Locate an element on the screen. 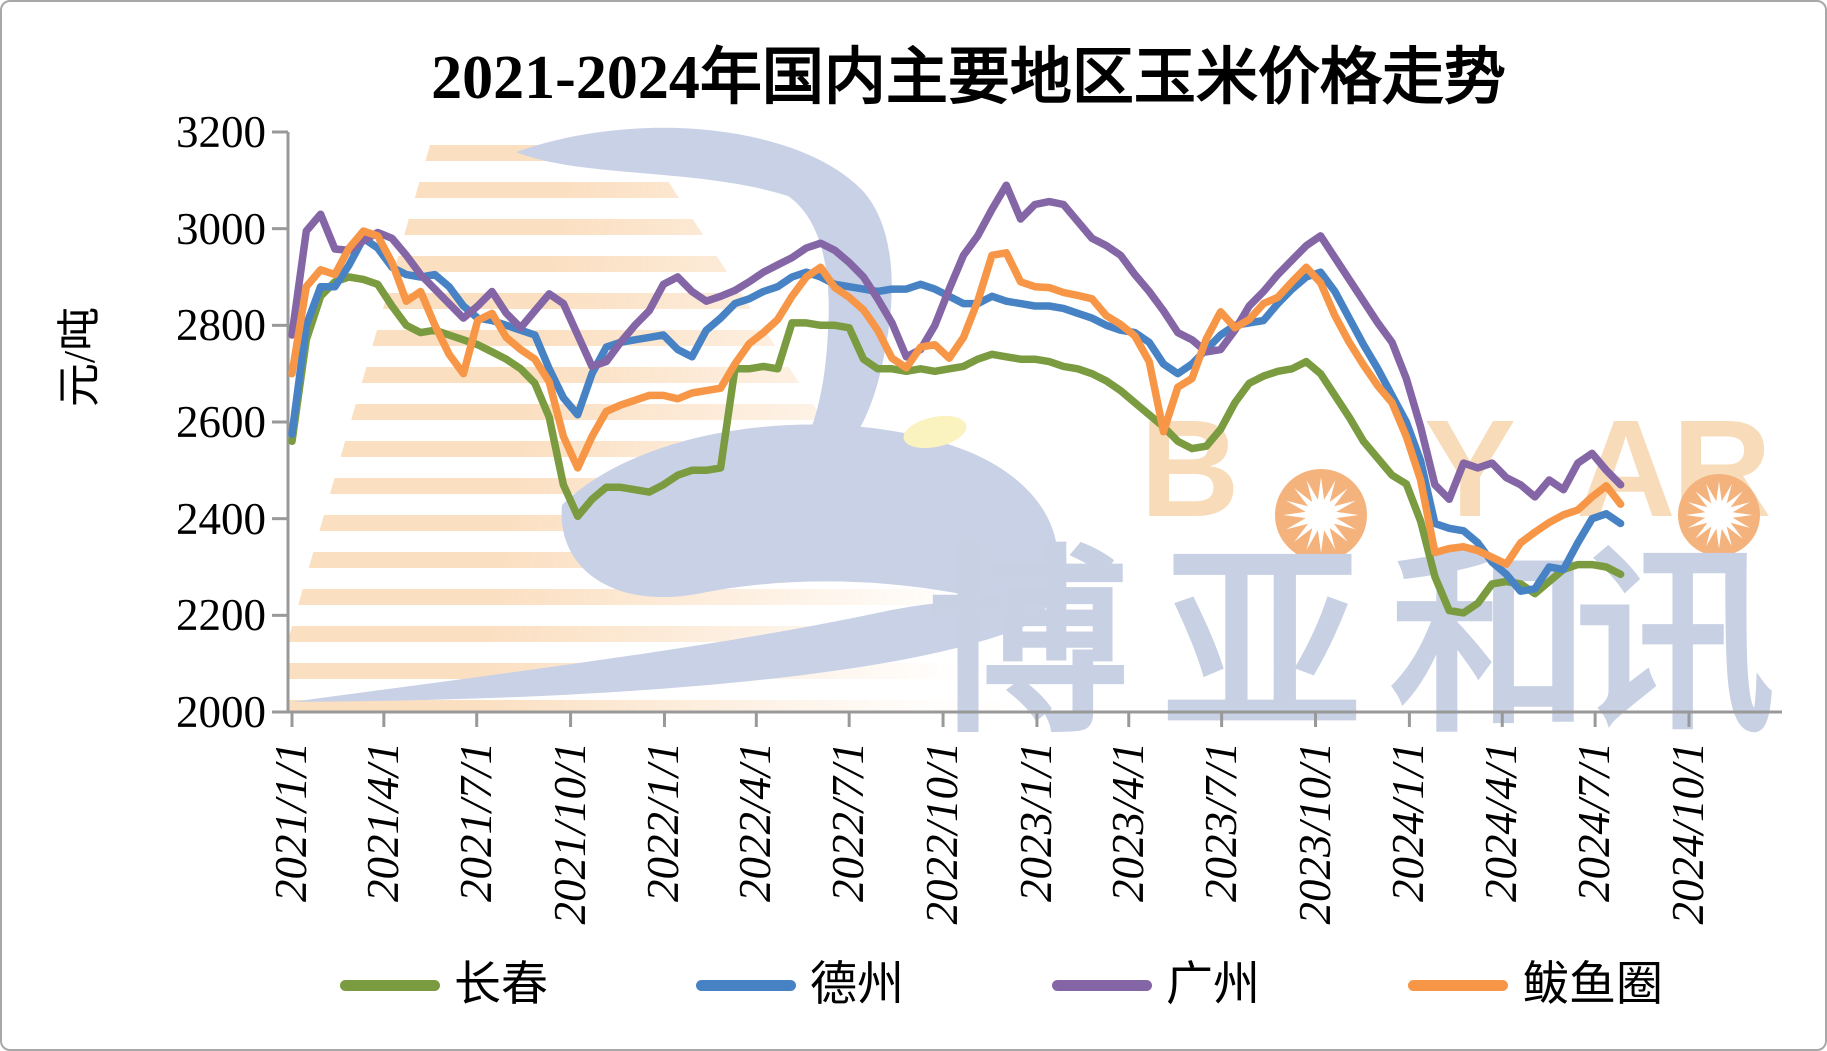 Image resolution: width=1827 pixels, height=1051 pixels. x-tick-label: 2023/1/1 is located at coordinates (1035, 822).